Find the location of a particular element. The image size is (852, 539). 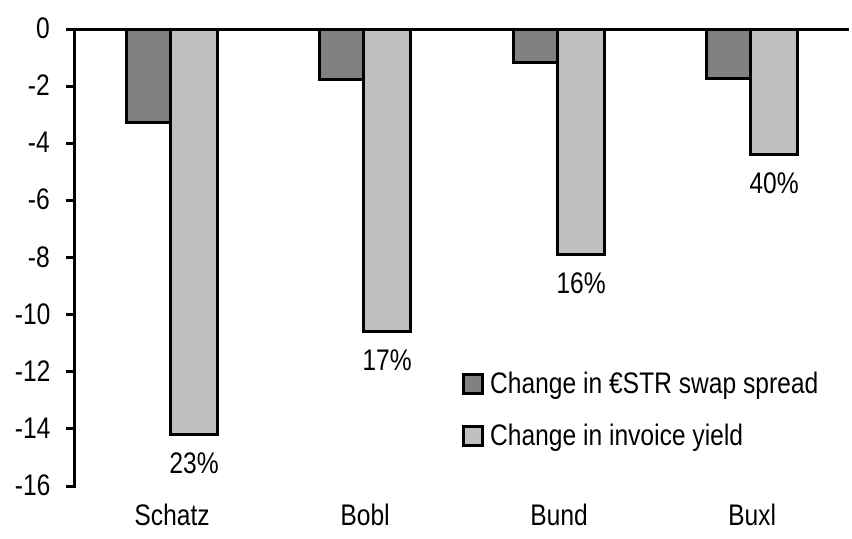

y-tick-label: -16 is located at coordinates (32, 485).